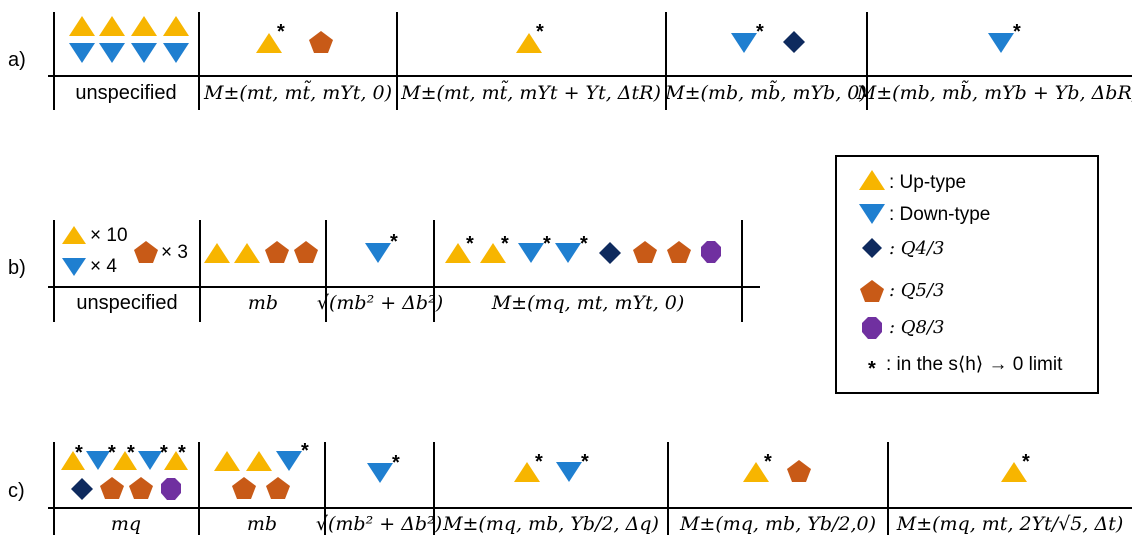 This screenshot has height=535, width=1132. I want to click on row-b-header-1: mb, so click(263, 303).